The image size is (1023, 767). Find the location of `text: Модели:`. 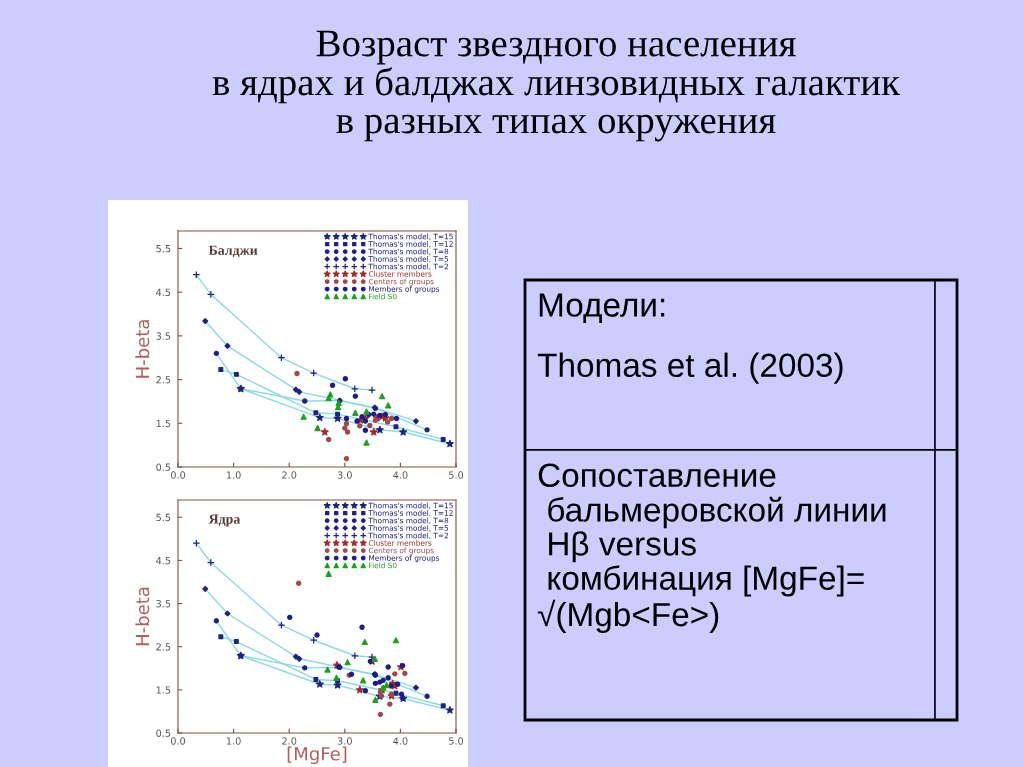

text: Модели: is located at coordinates (602, 308).